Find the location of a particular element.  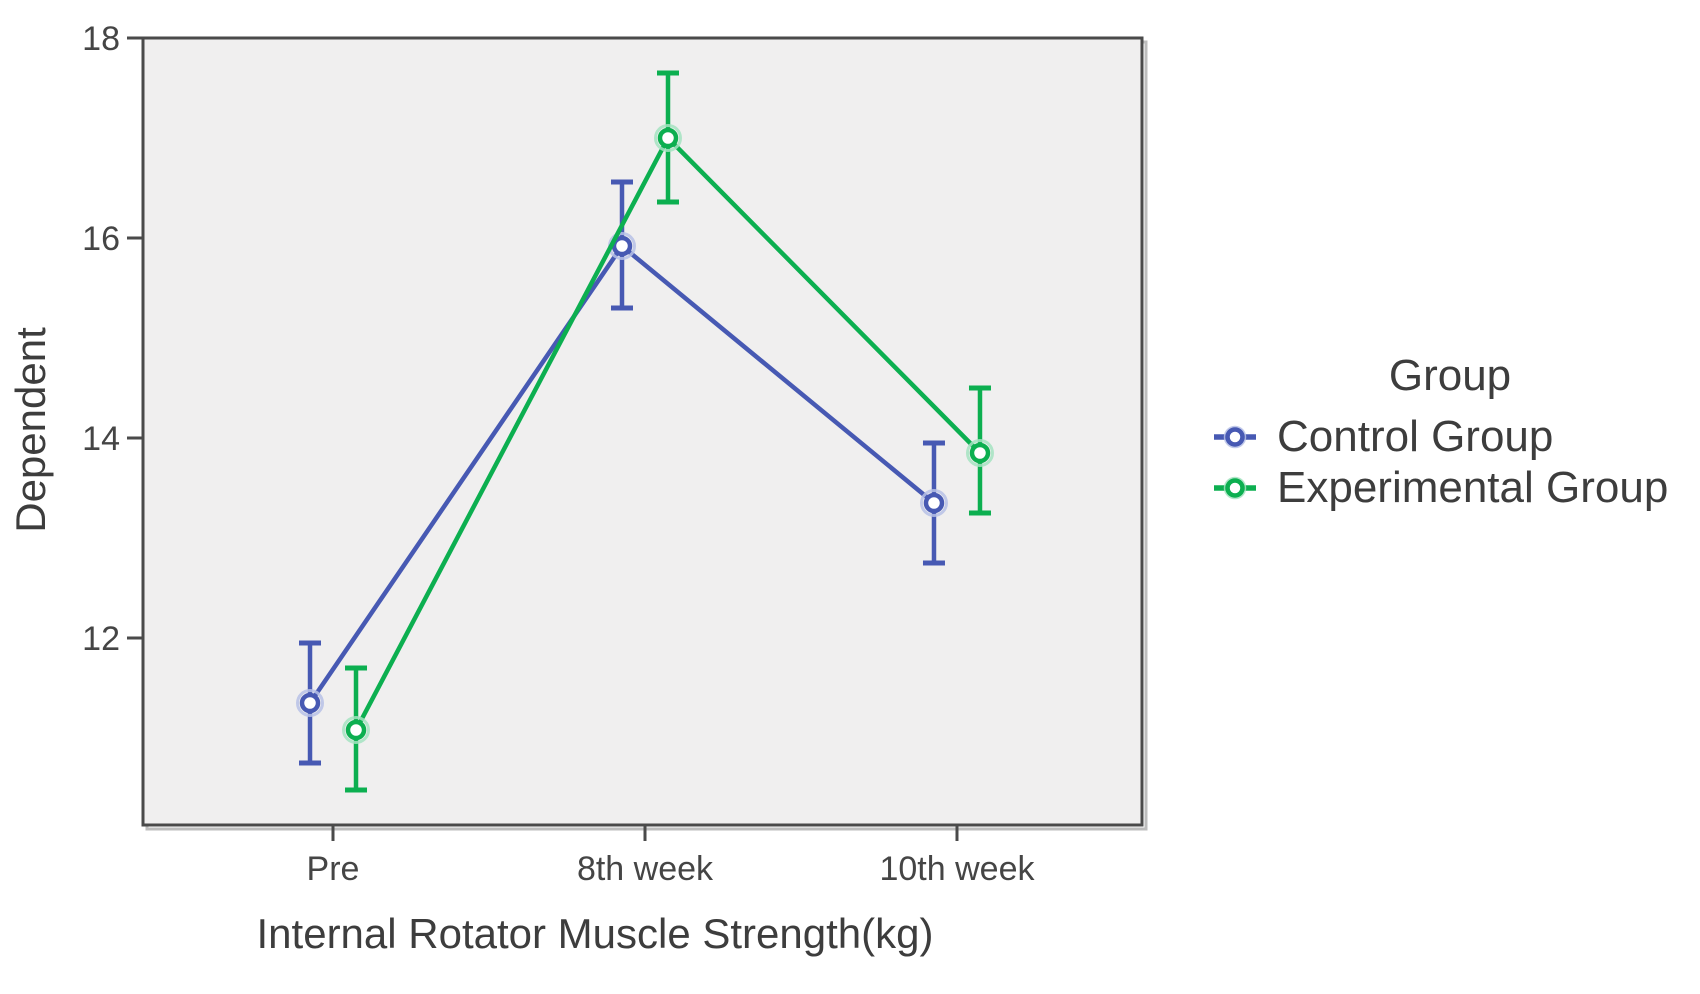

y-axis-title: Dependent is located at coordinates (30, 430).